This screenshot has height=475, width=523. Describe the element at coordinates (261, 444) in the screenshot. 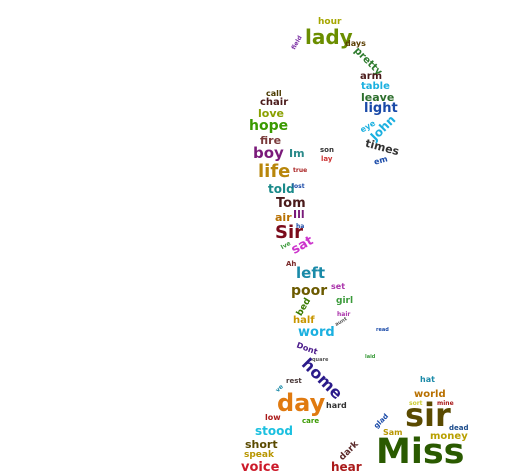

I see `word-short: short` at that location.